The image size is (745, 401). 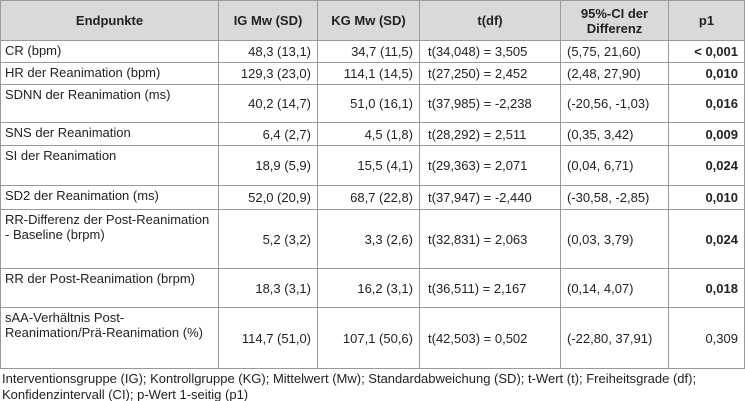 I want to click on table-cell: 0,309, so click(x=706, y=338).